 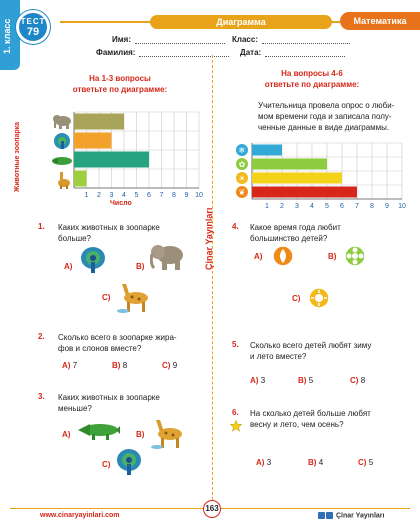 I want to click on q5-option-b: B) 5, so click(x=306, y=380).